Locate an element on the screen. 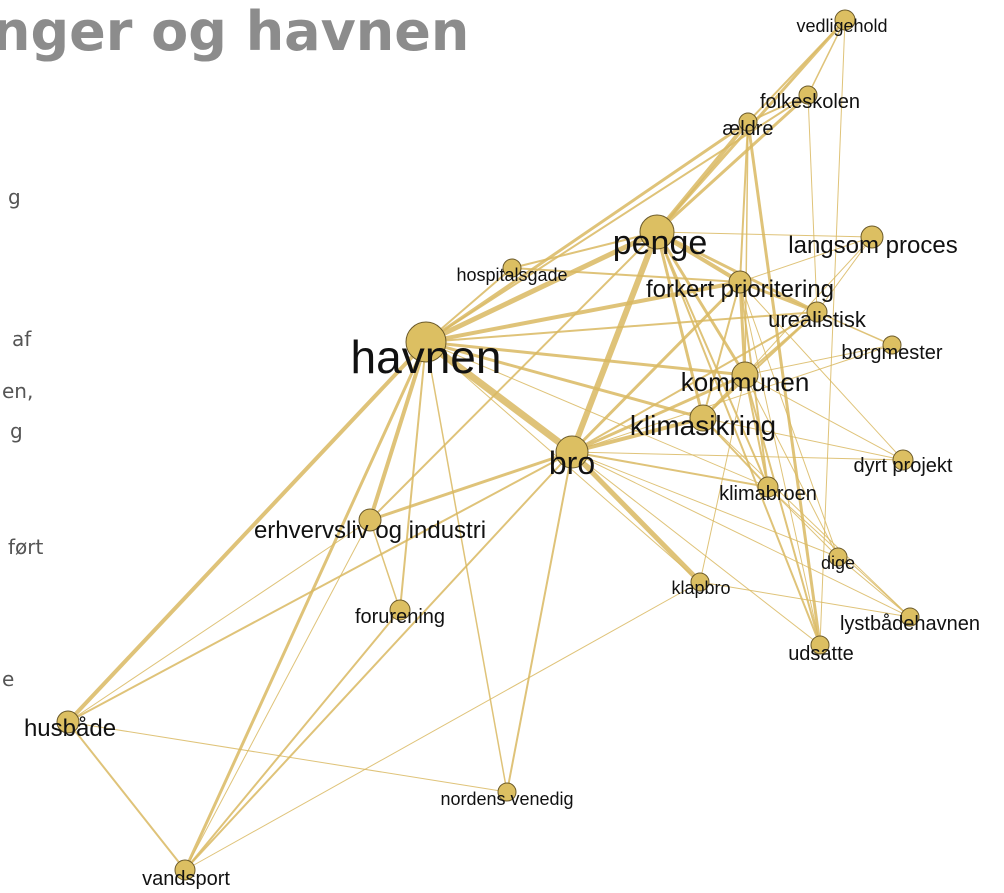  node-label: forurening is located at coordinates (400, 617).